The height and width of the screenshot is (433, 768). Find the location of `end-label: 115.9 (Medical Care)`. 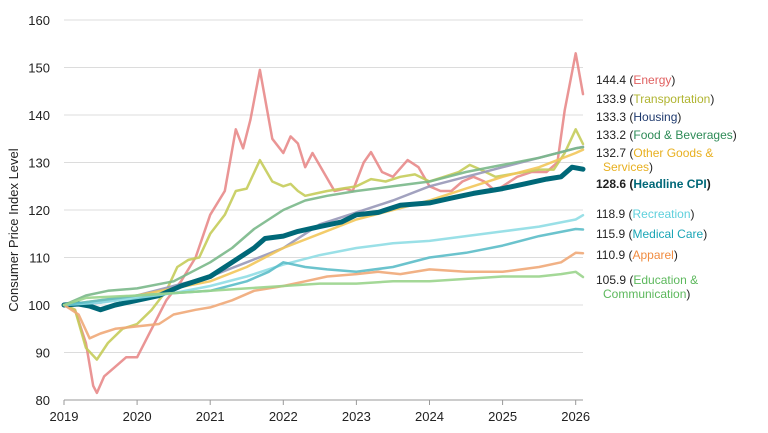

end-label: 115.9 (Medical Care) is located at coordinates (651, 234).